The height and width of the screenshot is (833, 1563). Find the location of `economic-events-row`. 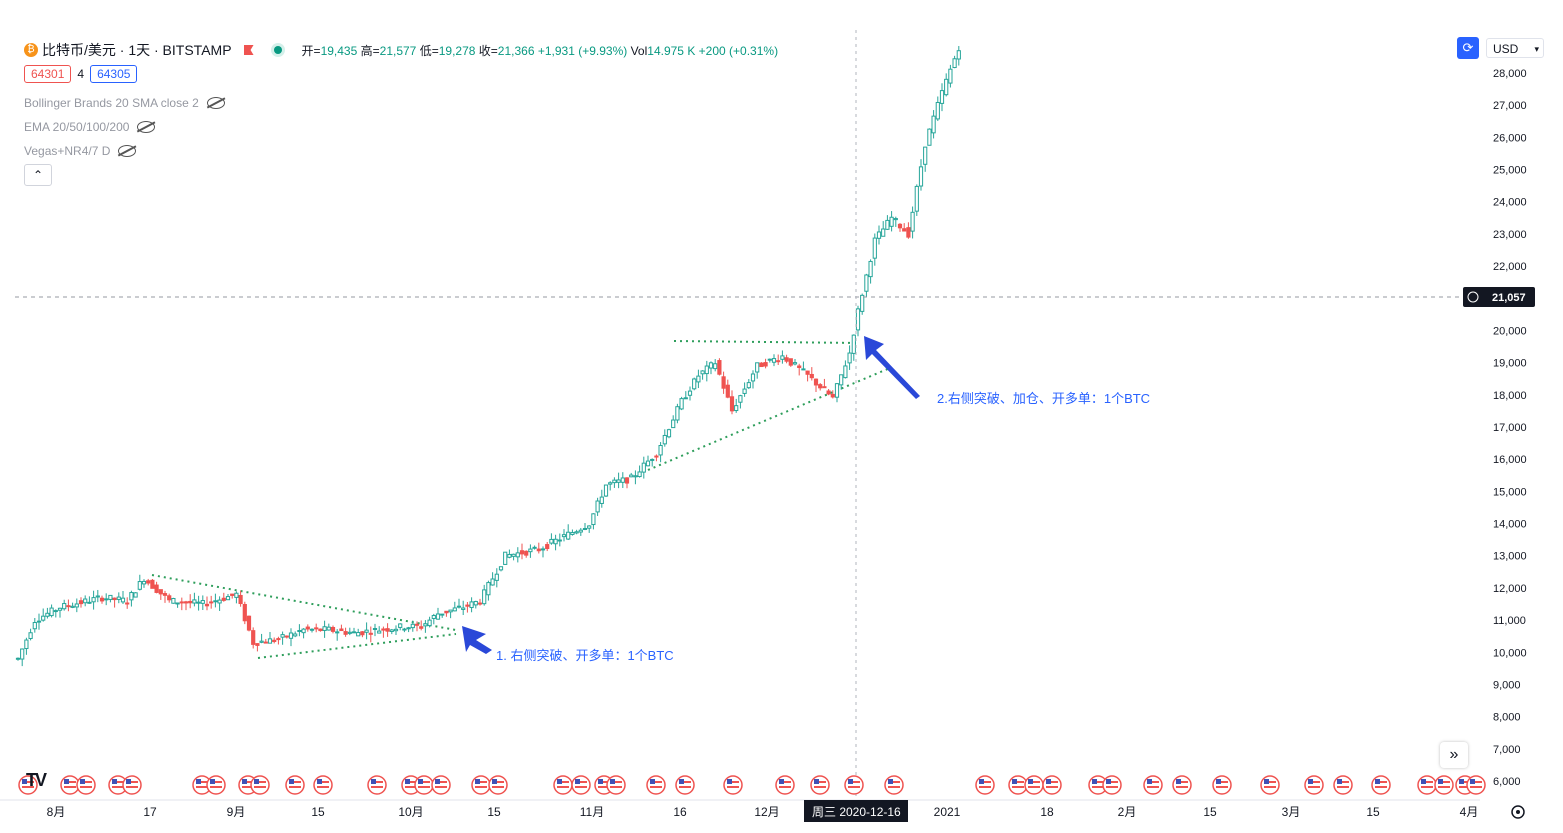

economic-events-row is located at coordinates (752, 785).